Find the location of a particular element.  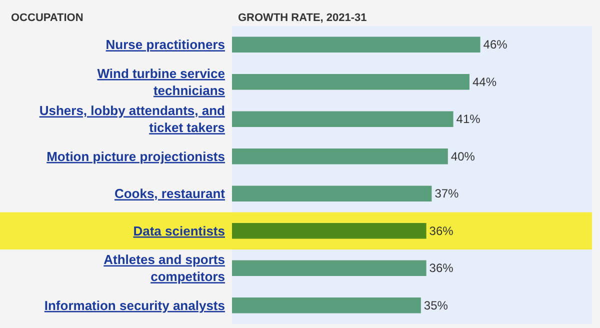

data-label: 46% is located at coordinates (495, 45).